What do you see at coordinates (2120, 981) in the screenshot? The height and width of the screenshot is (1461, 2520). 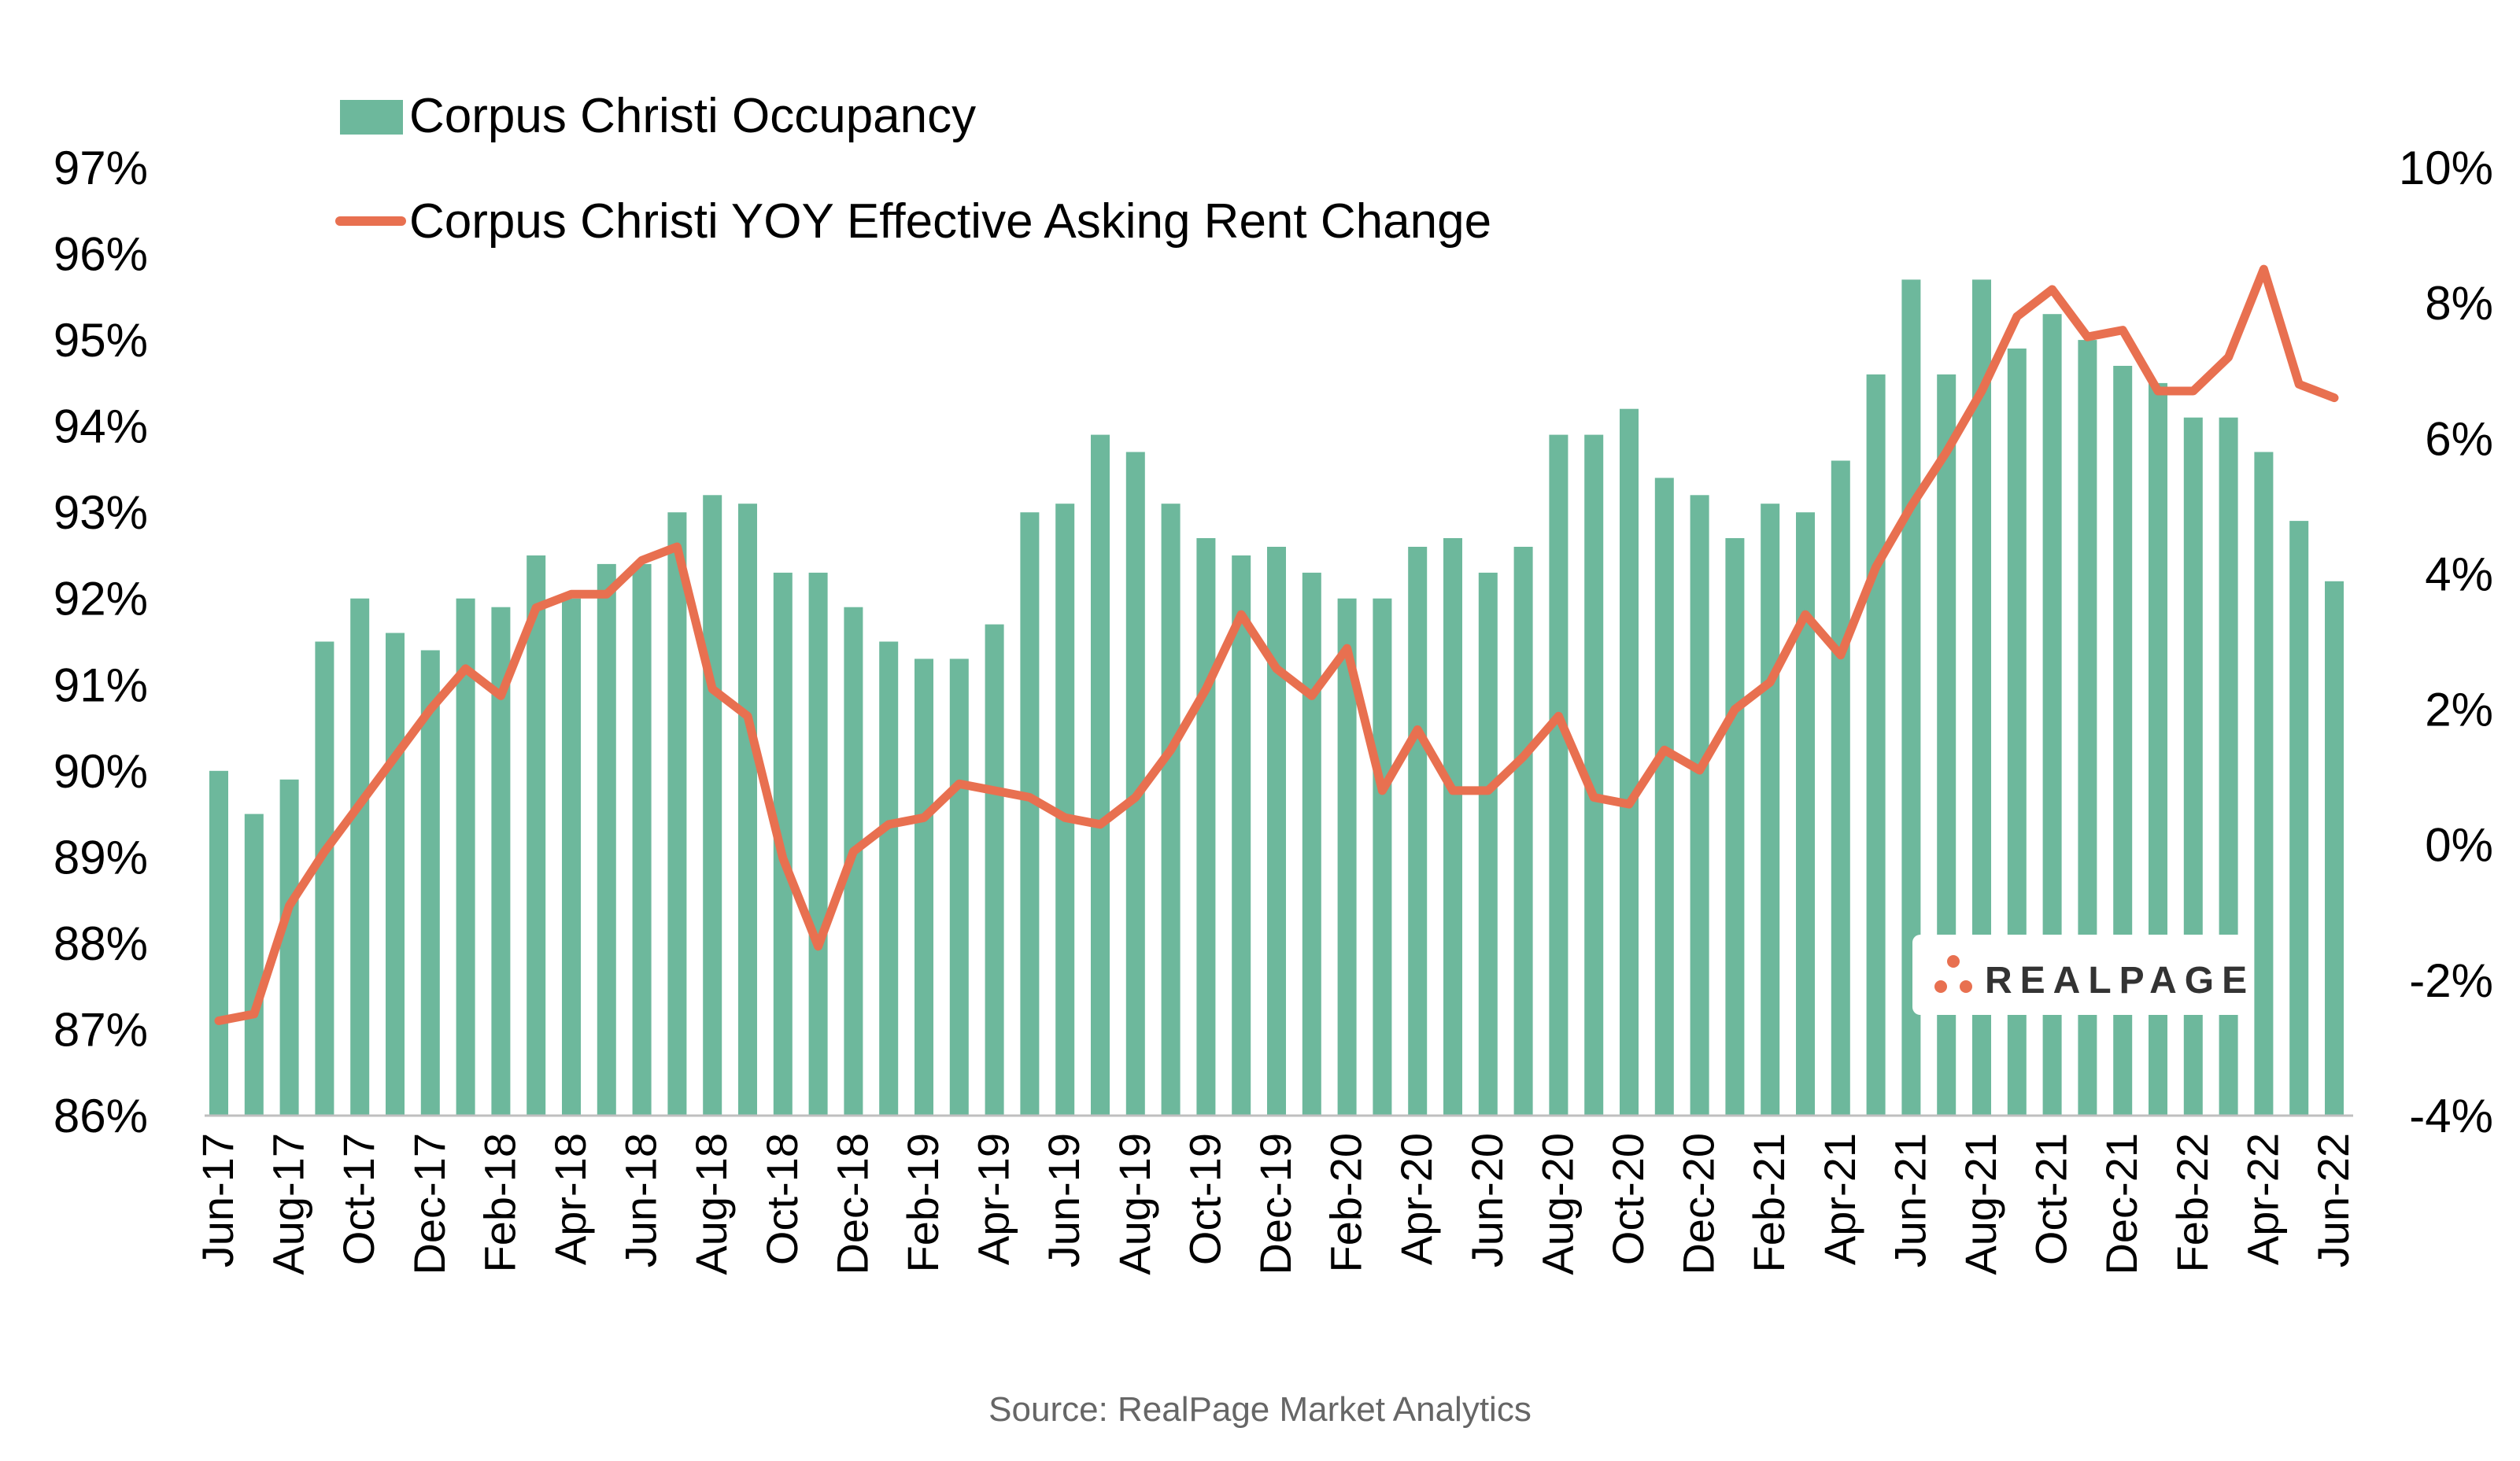 I see `logo-text: REALPAGE` at bounding box center [2120, 981].